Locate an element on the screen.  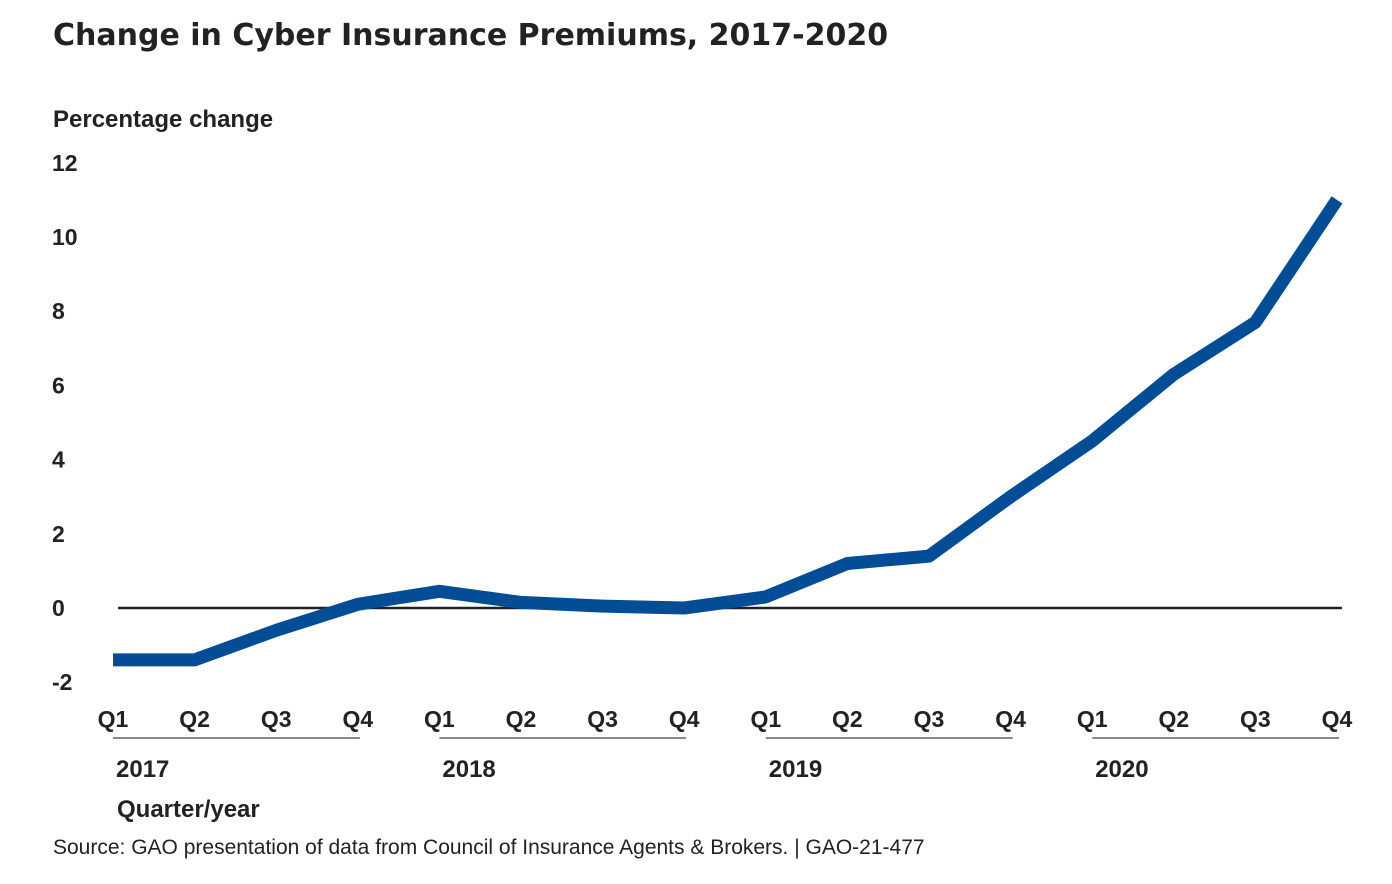
x-axis-label: Quarter/year is located at coordinates (188, 809).